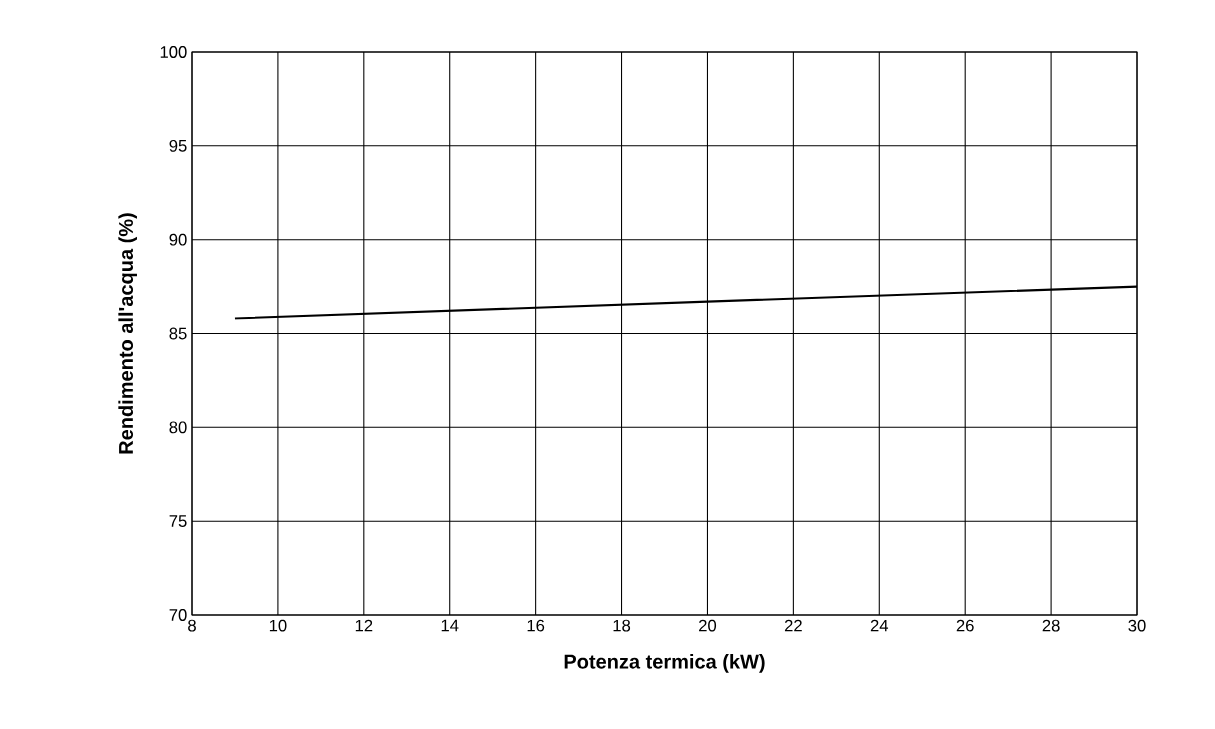 Image resolution: width=1215 pixels, height=729 pixels. What do you see at coordinates (173, 52) in the screenshot?
I see `y-tick-label: 100` at bounding box center [173, 52].